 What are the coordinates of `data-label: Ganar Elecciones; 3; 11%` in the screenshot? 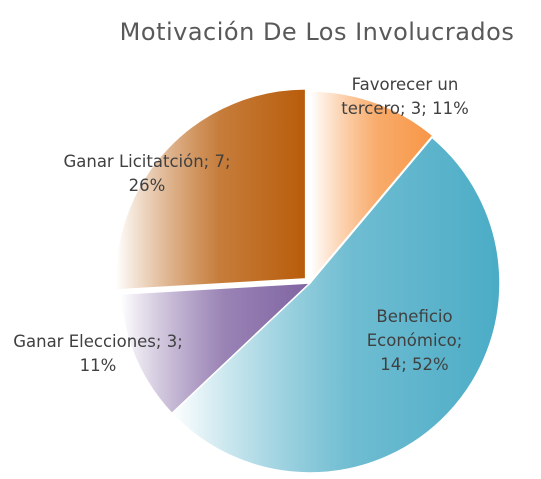 It's located at (98, 353).